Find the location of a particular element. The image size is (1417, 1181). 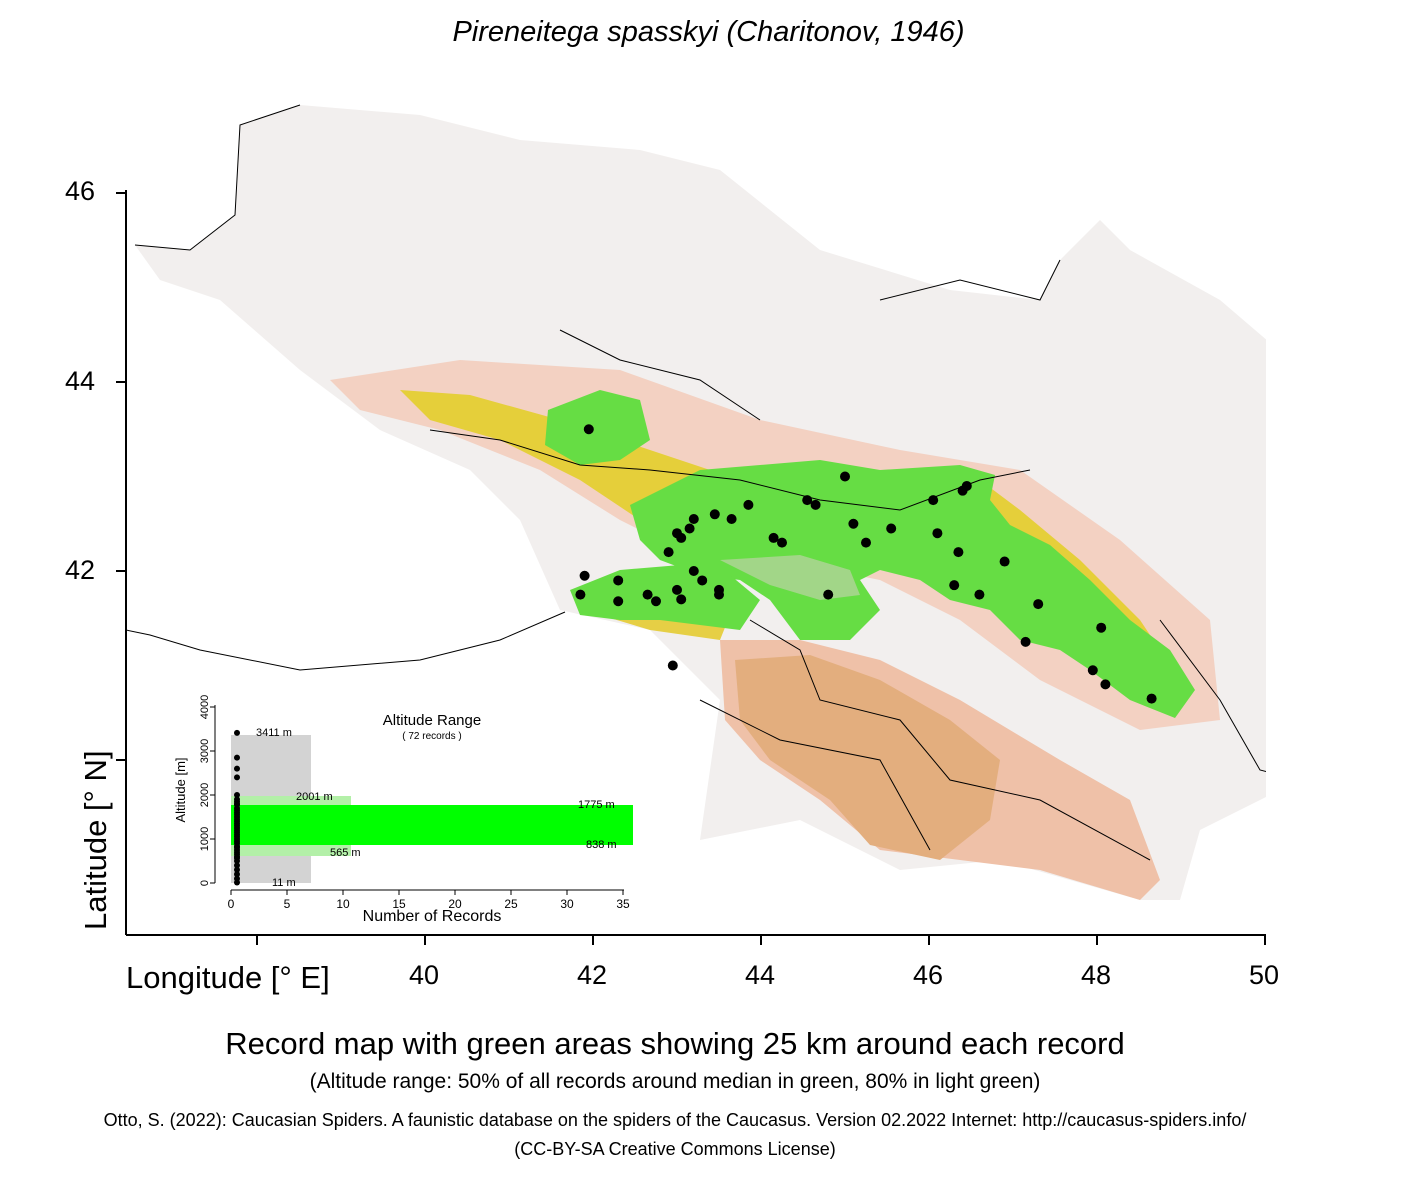

inset-x-tick-label: 5 is located at coordinates (287, 904).